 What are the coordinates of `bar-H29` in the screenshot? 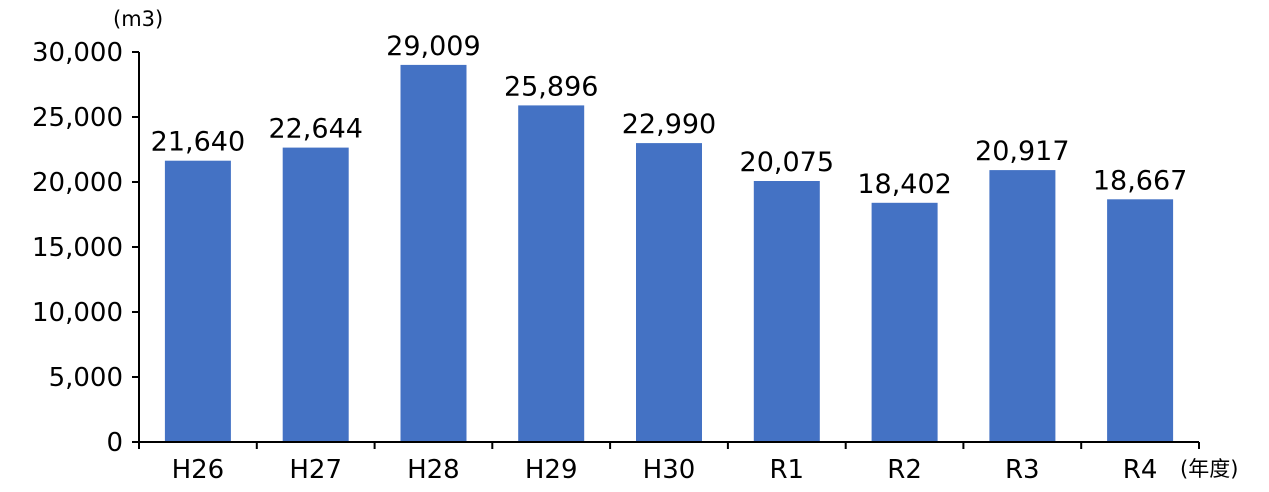 It's located at (551, 274).